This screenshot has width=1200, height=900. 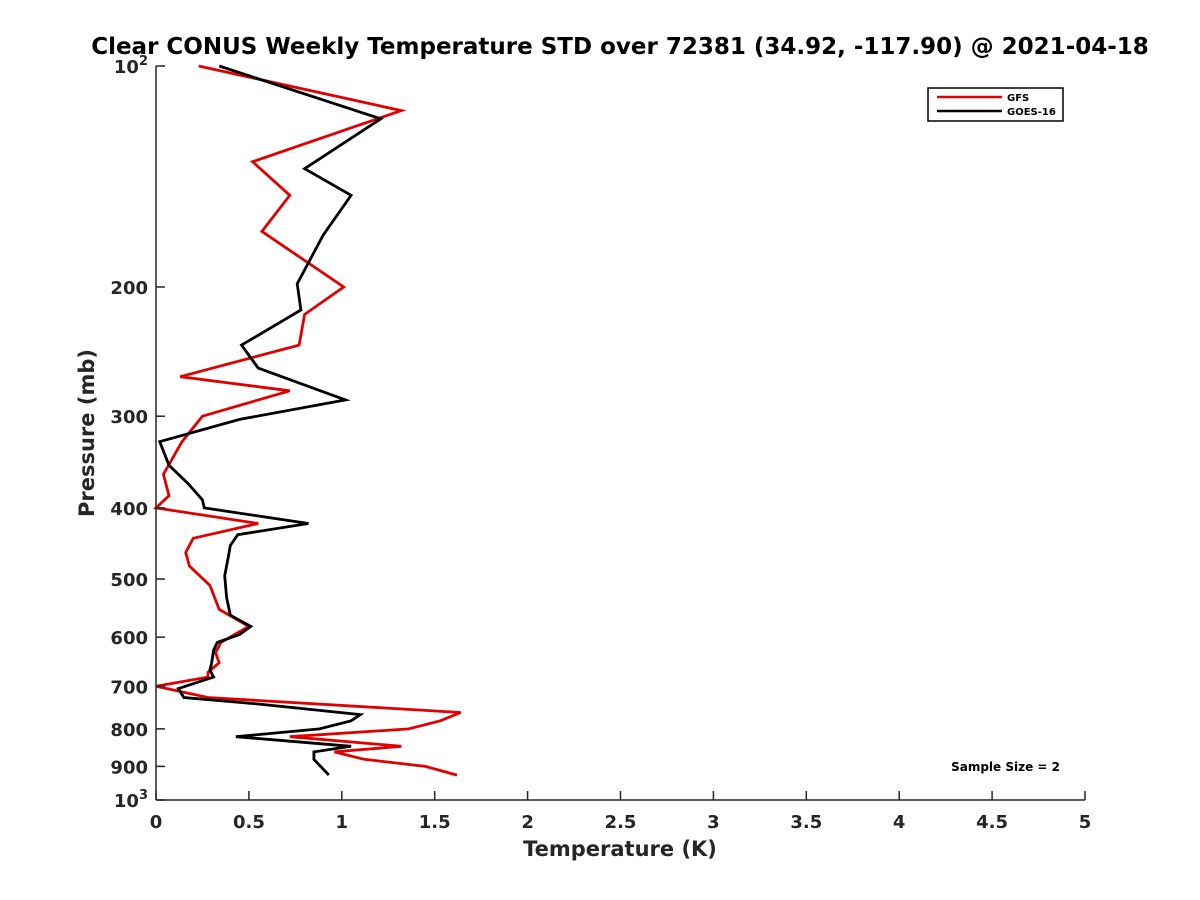 I want to click on x-tick-label: 4.5, so click(x=992, y=822).